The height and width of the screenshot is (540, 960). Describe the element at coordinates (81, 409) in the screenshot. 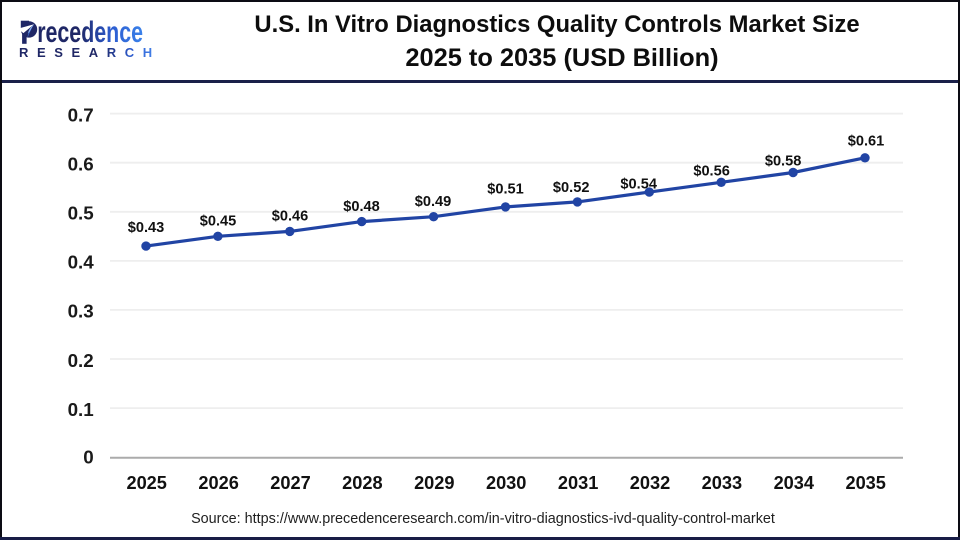

I see `svg-text: 0.1` at that location.